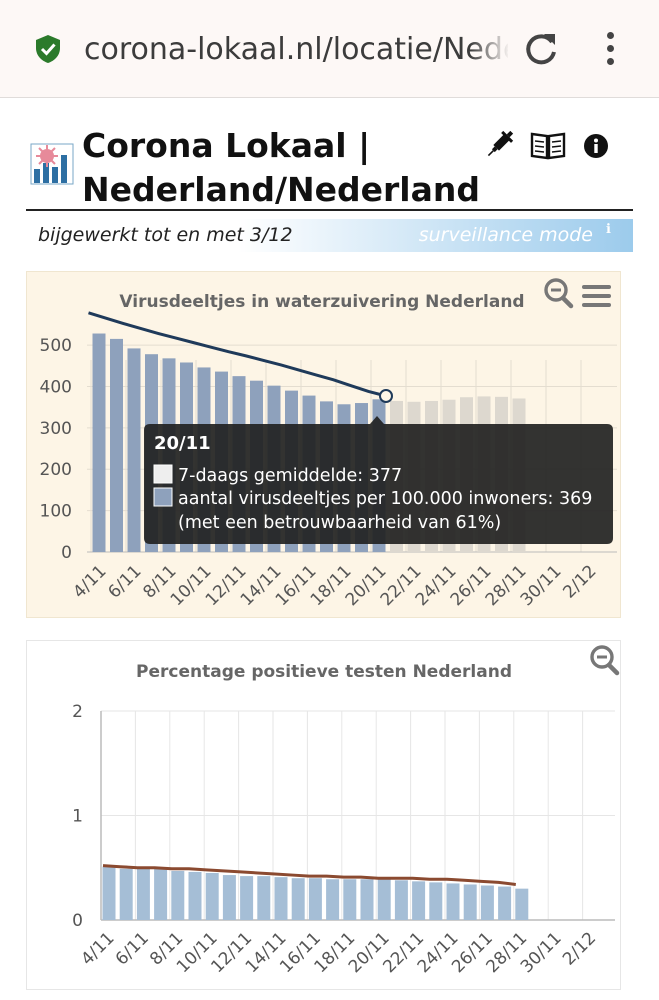  What do you see at coordinates (56, 346) in the screenshot?
I see `chart1-y-tick: 500` at bounding box center [56, 346].